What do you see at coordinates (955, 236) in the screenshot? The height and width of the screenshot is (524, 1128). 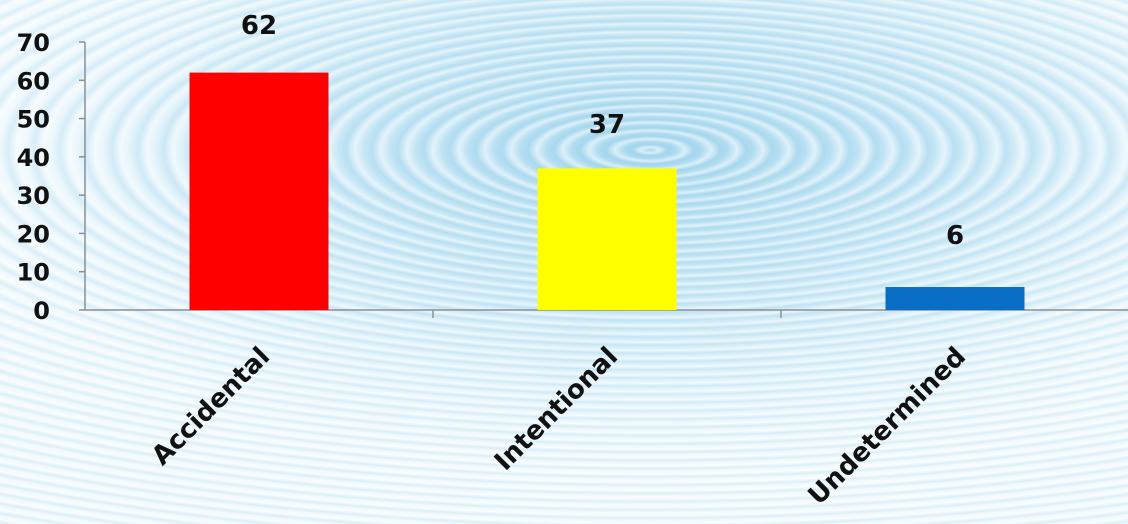 I see `data-label-undetermined: 6` at bounding box center [955, 236].